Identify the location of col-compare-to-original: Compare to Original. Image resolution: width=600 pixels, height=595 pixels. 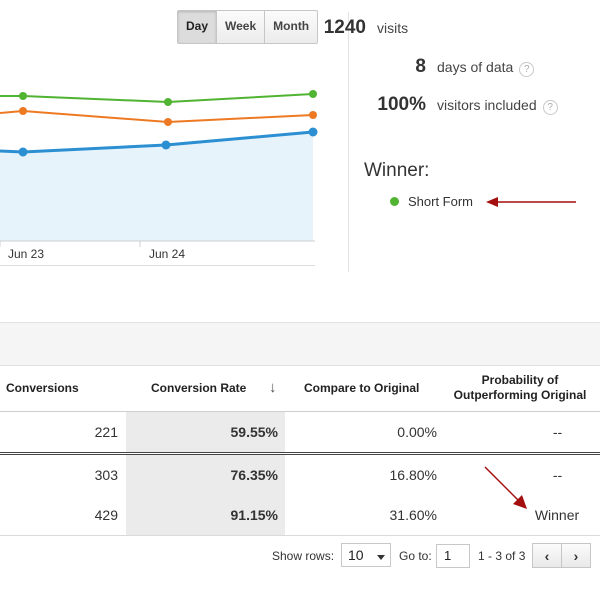
(362, 387).